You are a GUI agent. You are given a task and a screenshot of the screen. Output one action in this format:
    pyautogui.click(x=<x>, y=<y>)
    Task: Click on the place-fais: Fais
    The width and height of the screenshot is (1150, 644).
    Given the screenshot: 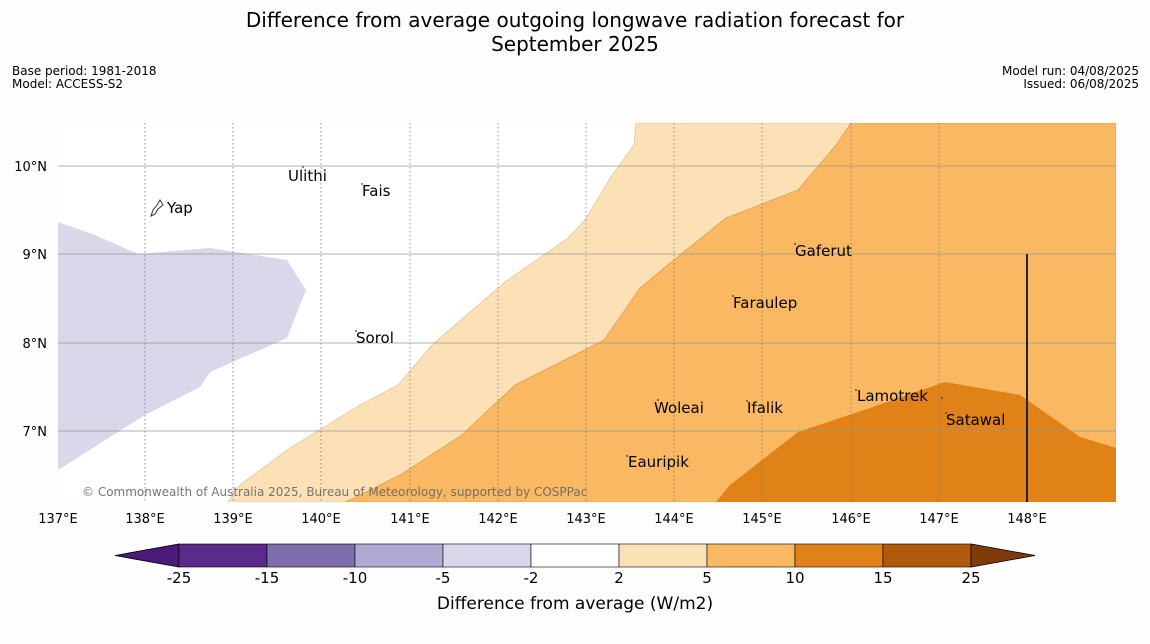 What is the action you would take?
    pyautogui.click(x=376, y=191)
    